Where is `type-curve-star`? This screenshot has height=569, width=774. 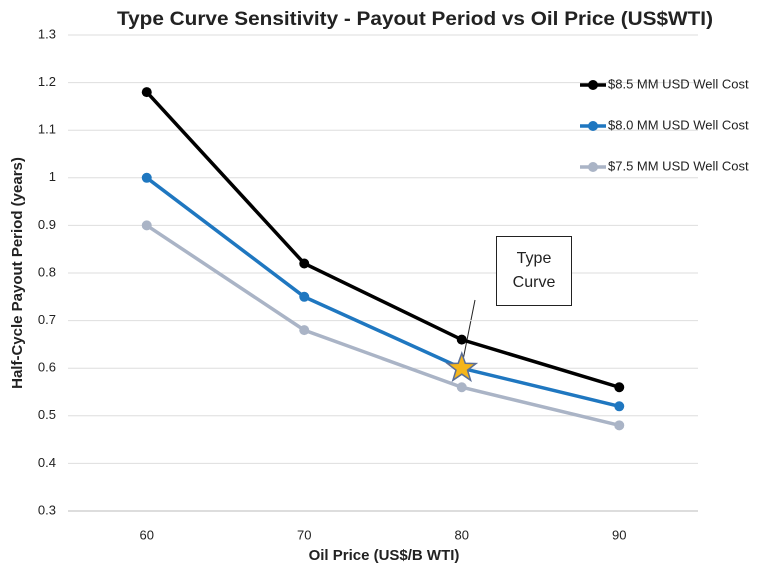
type-curve-star is located at coordinates (462, 366).